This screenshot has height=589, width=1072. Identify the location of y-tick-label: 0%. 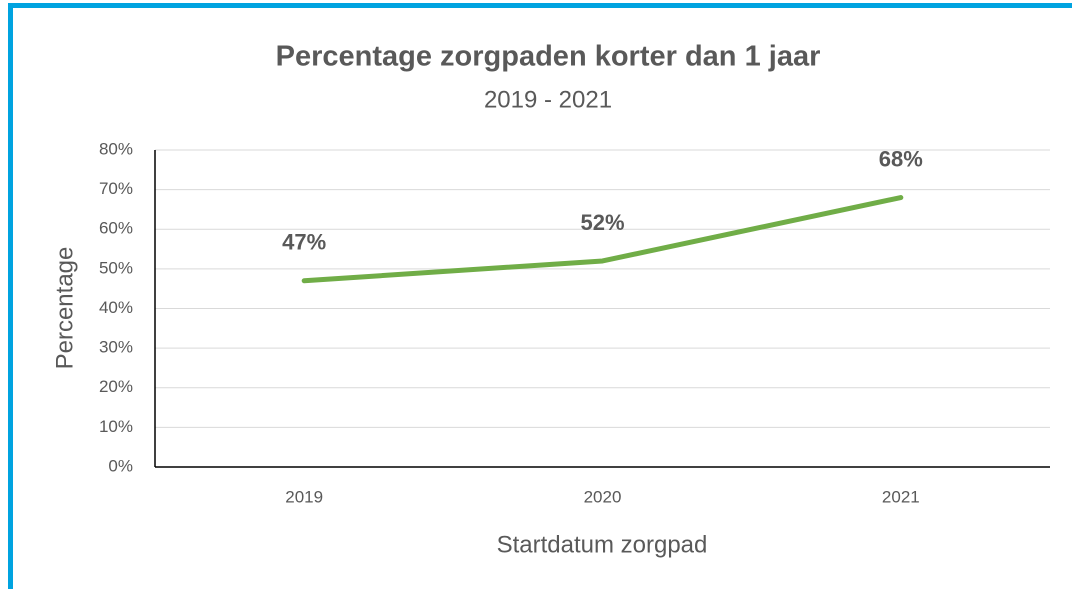
(120, 465).